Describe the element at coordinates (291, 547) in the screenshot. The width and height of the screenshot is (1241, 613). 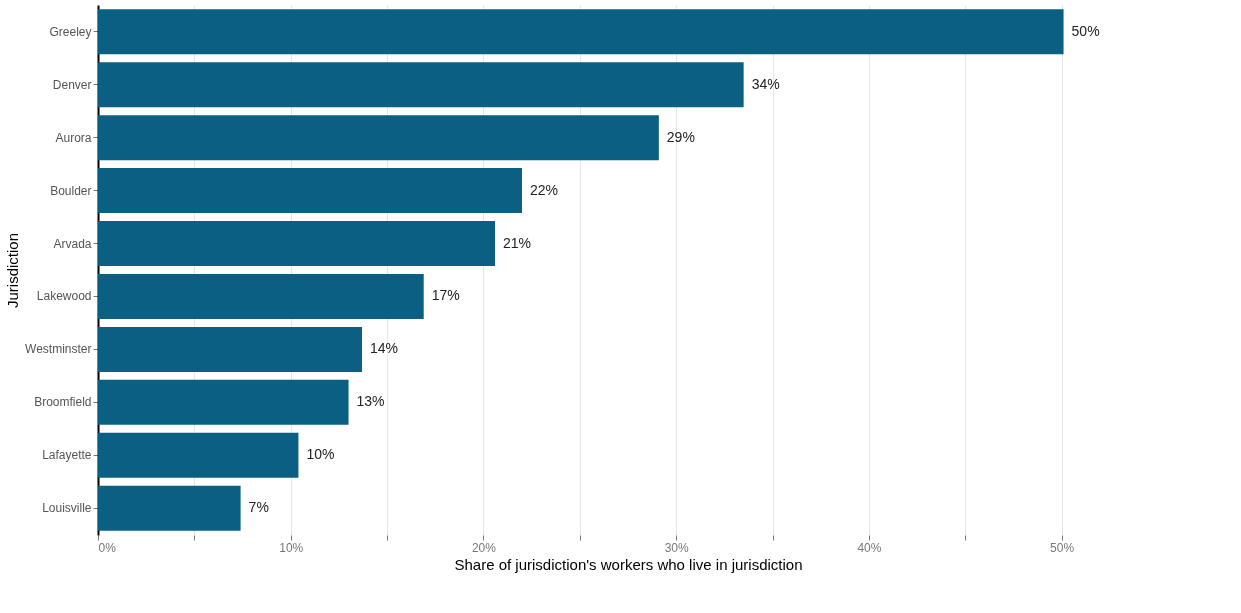
I see `x-tick-label: 10%` at that location.